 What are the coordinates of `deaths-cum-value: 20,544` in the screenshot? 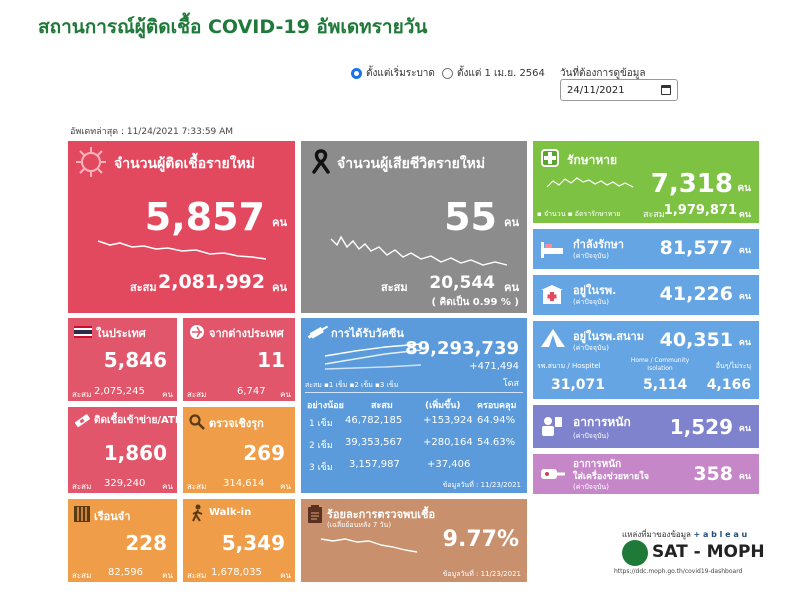 It's located at (462, 283).